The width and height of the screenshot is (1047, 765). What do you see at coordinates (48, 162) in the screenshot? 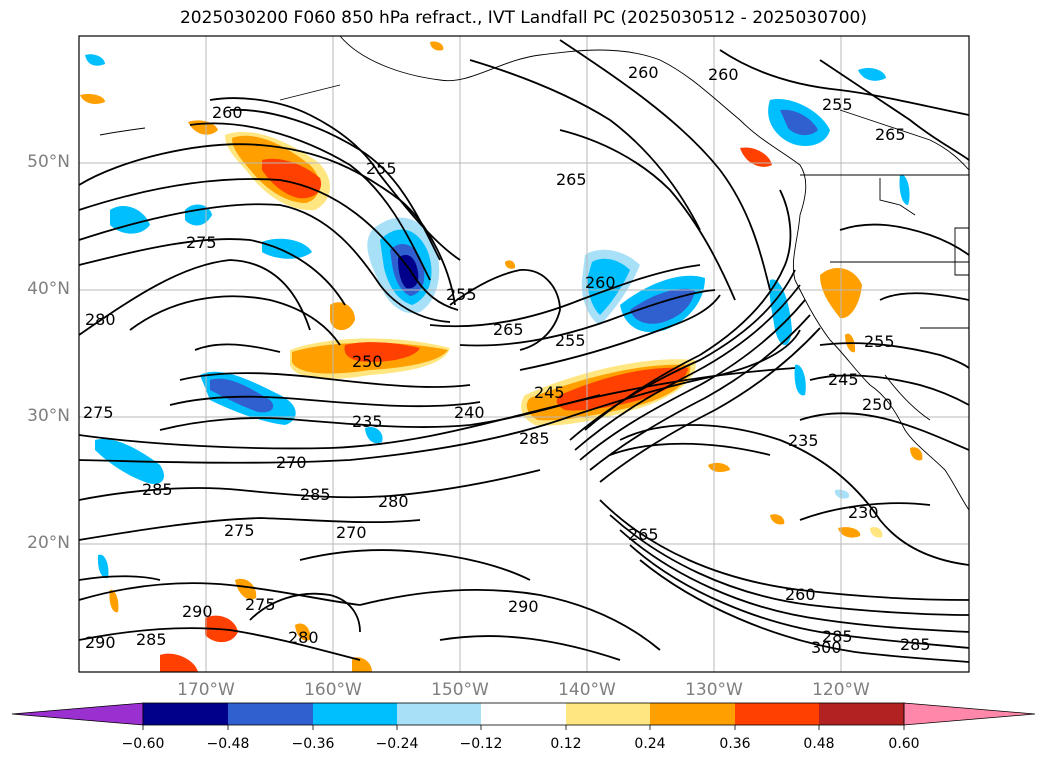
I see `latitude-label-50n: 50°N` at bounding box center [48, 162].